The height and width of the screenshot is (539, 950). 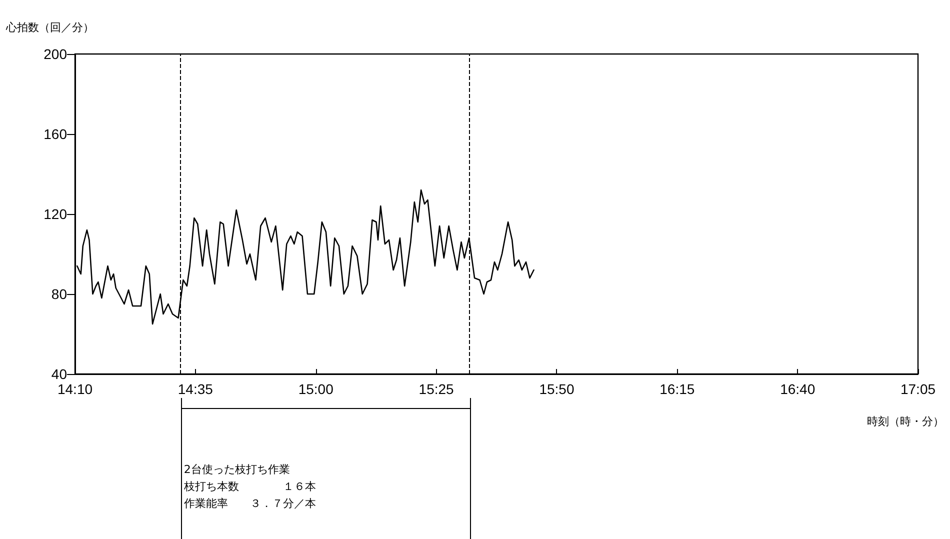 What do you see at coordinates (59, 294) in the screenshot?
I see `y-tick-label: 80` at bounding box center [59, 294].